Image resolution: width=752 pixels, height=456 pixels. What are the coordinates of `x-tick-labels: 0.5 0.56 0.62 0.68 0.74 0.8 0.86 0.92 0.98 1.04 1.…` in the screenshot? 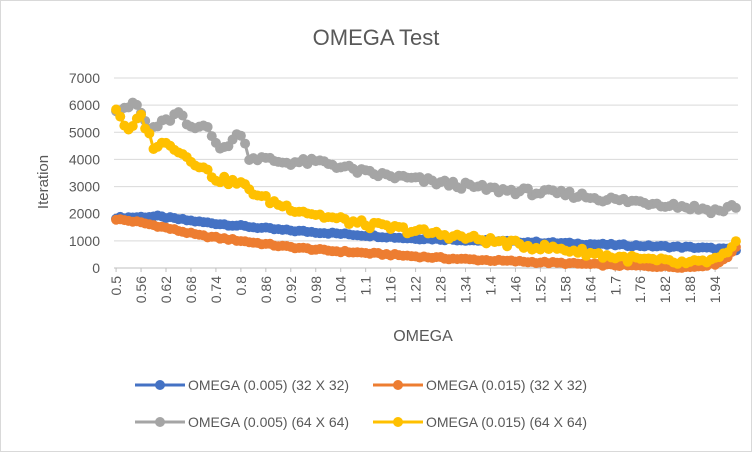 It's located at (415, 285).